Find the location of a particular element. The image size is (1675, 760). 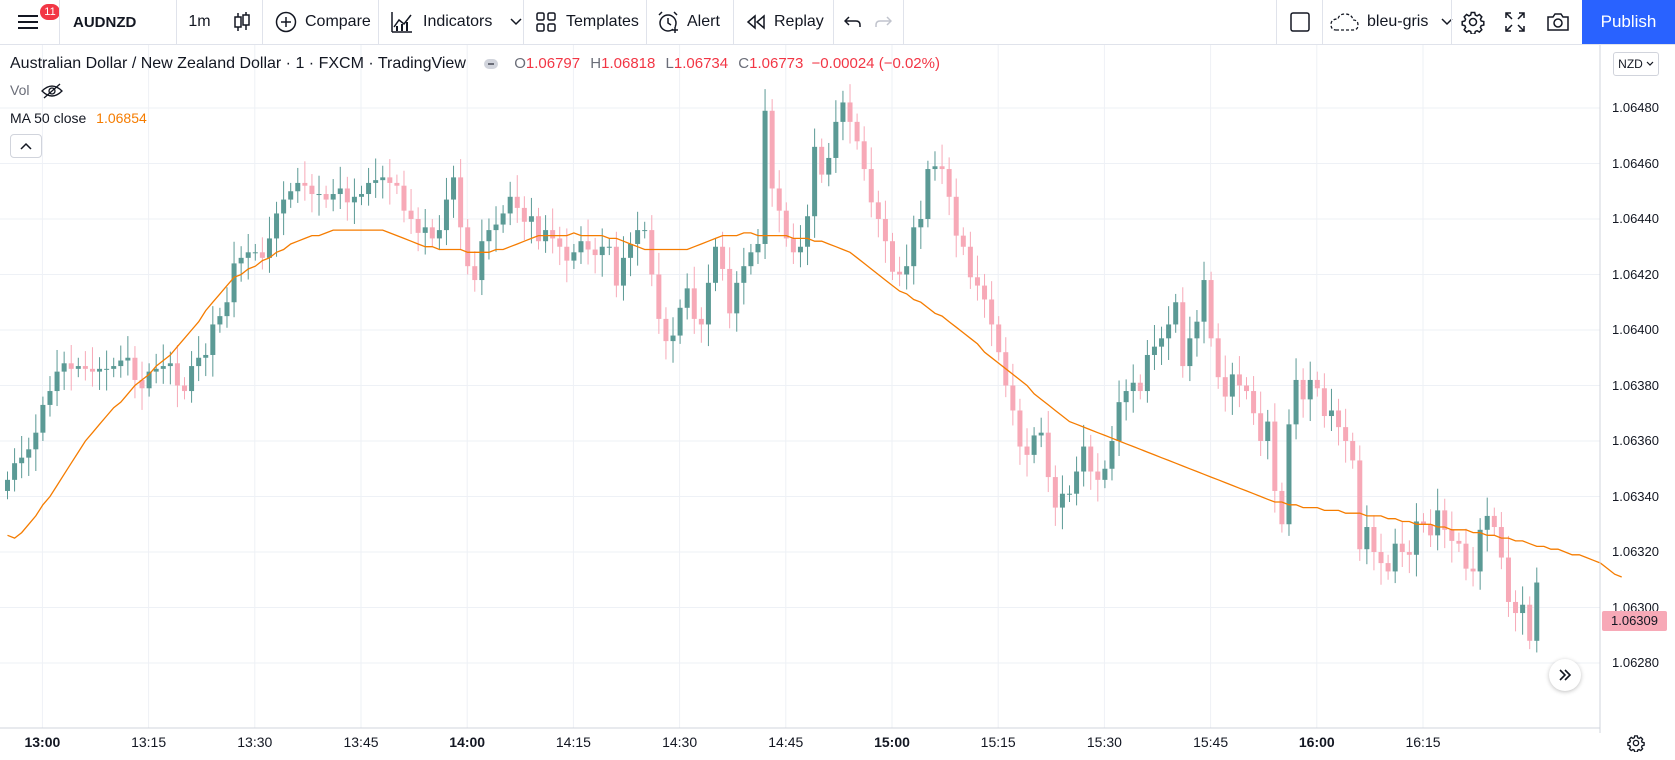

layout-name-label: bleu-gris is located at coordinates (1398, 21).